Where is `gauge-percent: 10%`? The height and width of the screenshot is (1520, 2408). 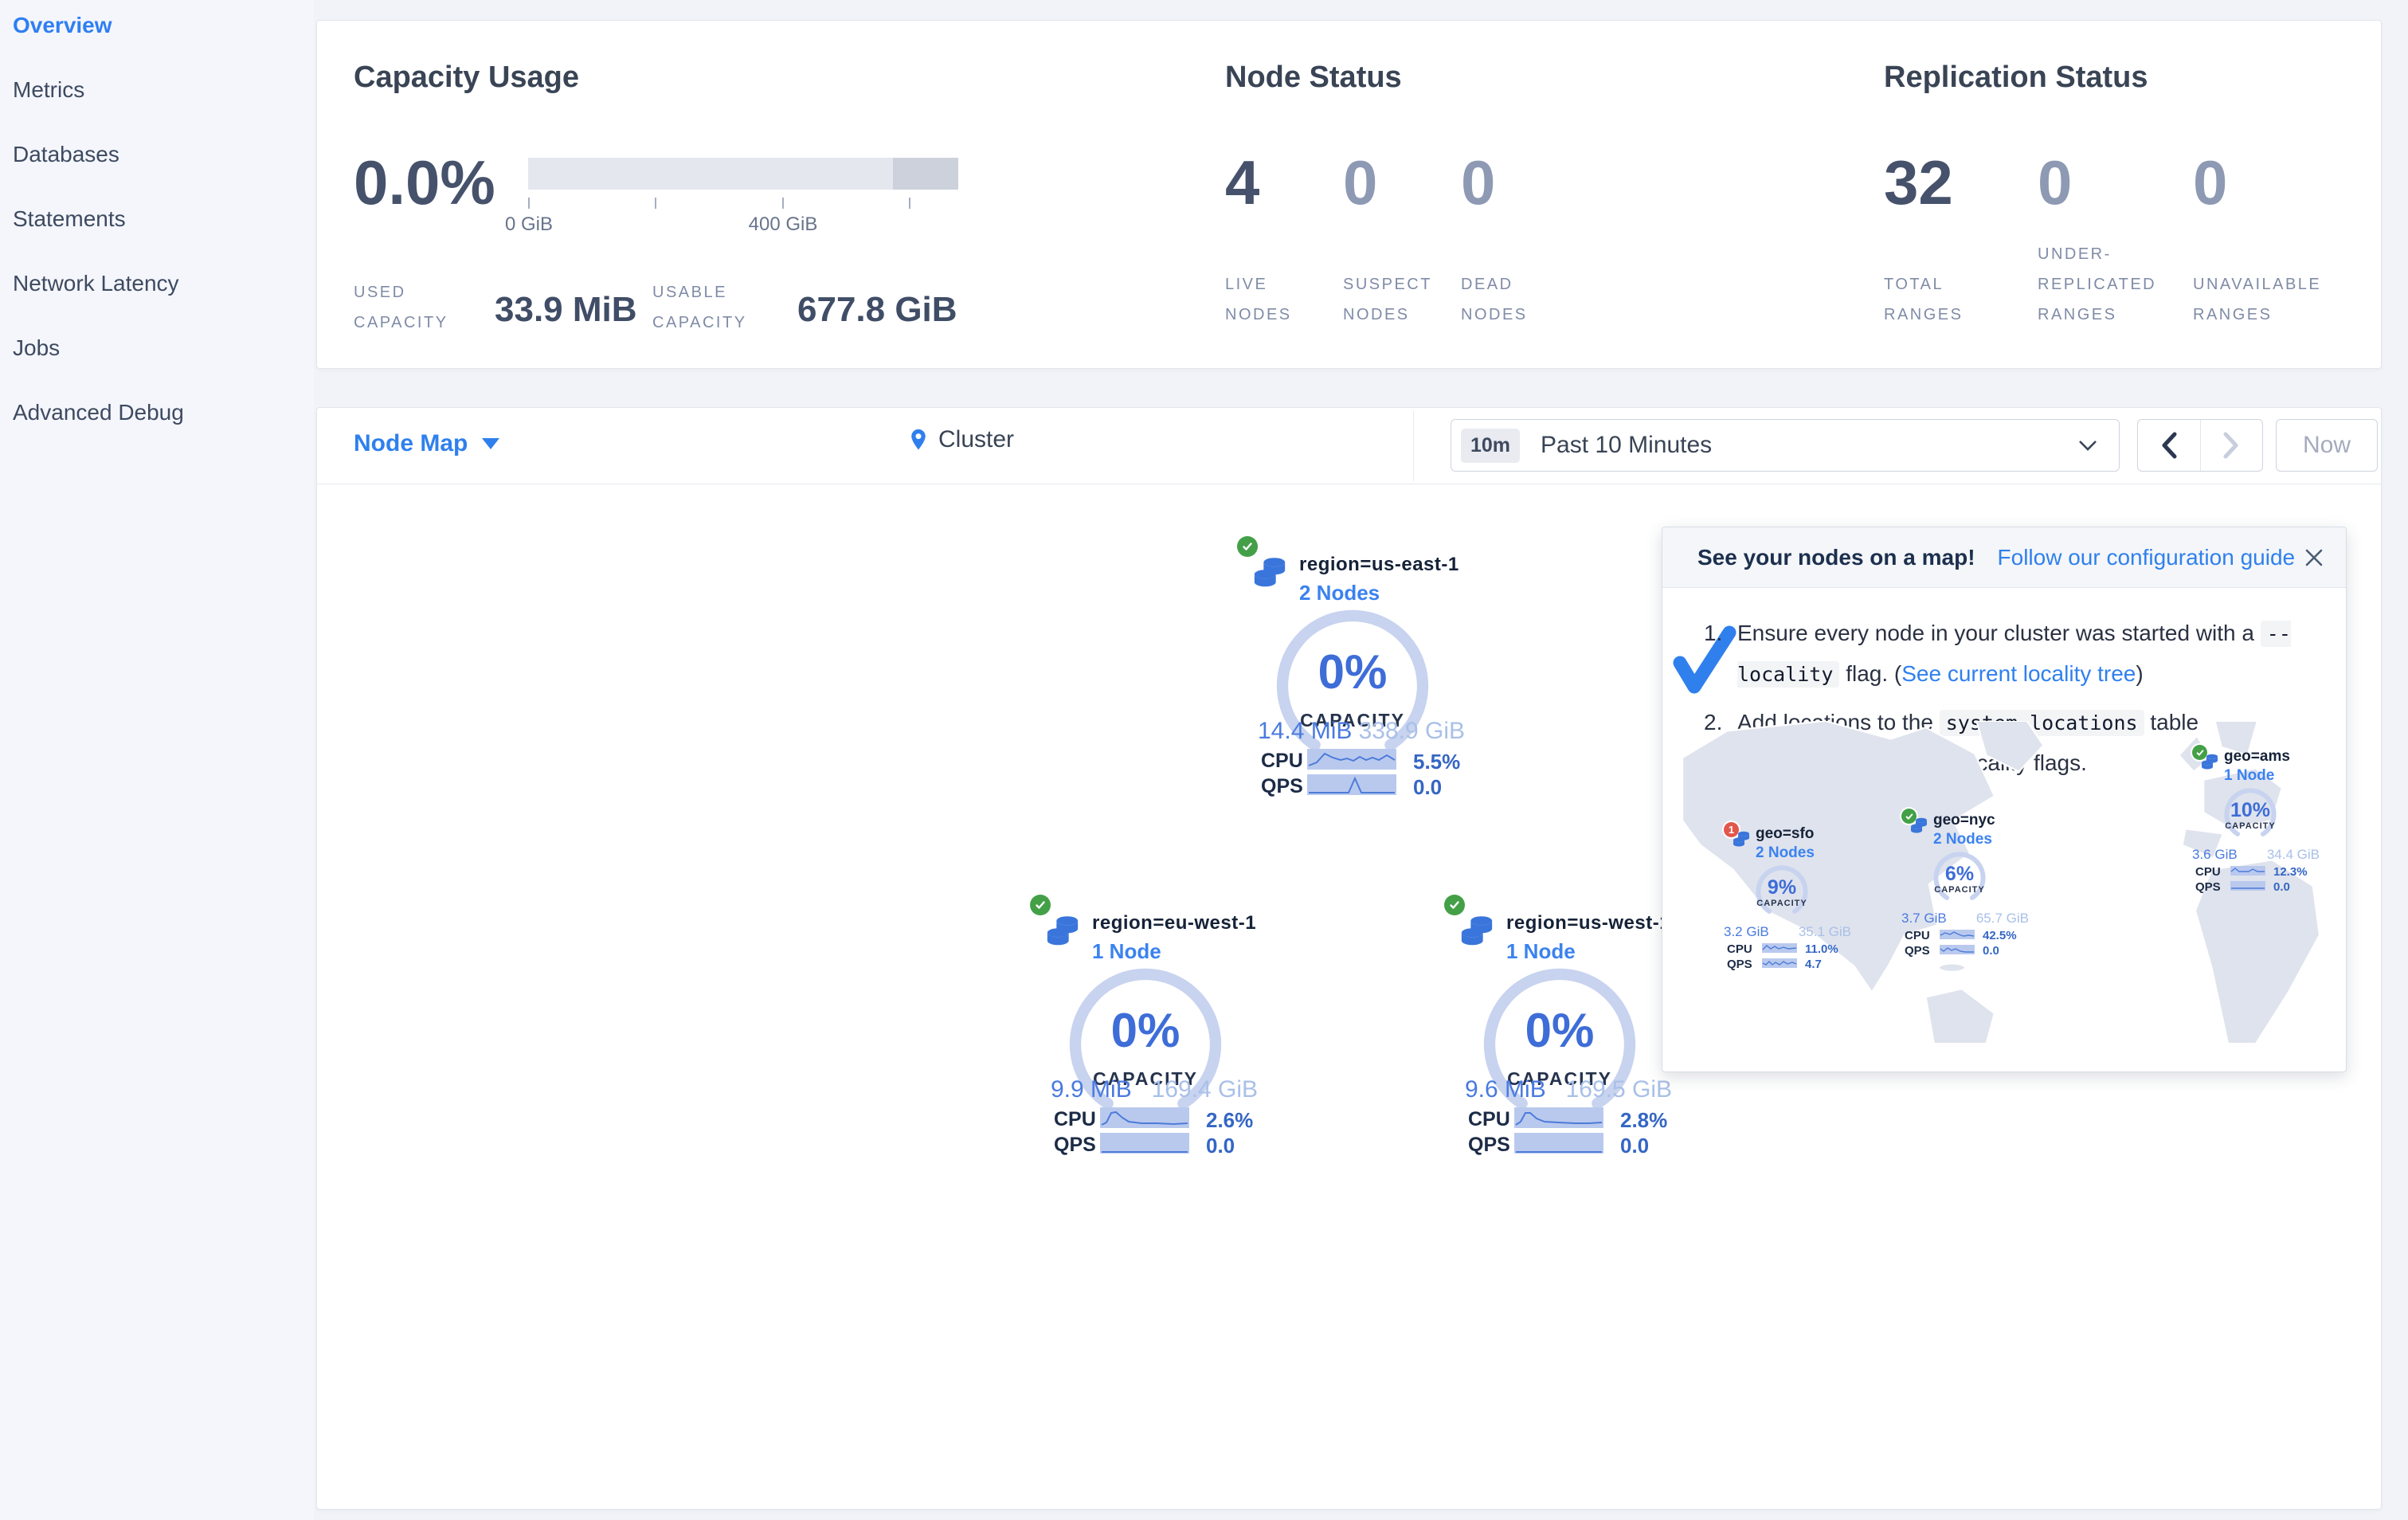 gauge-percent: 10% is located at coordinates (2251, 810).